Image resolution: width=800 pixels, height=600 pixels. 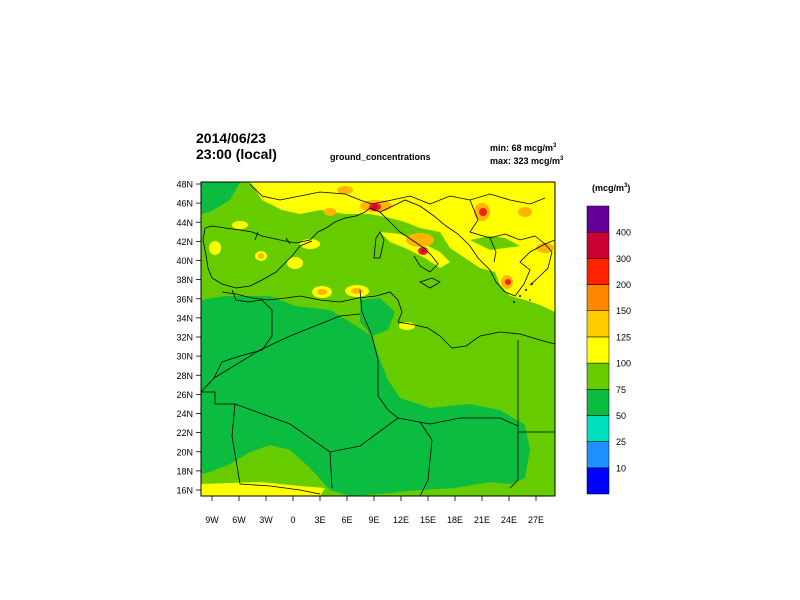 What do you see at coordinates (623, 285) in the screenshot?
I see `legend-level-label: 200` at bounding box center [623, 285].